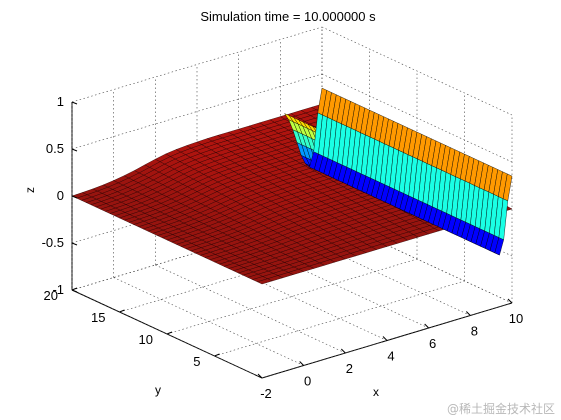  I want to click on y-axis-label: y, so click(158, 390).